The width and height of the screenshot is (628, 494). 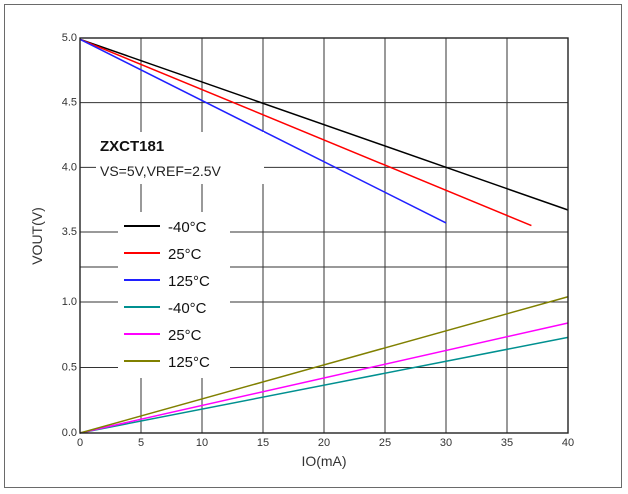 What do you see at coordinates (69, 103) in the screenshot?
I see `y-tick-label: 4.5` at bounding box center [69, 103].